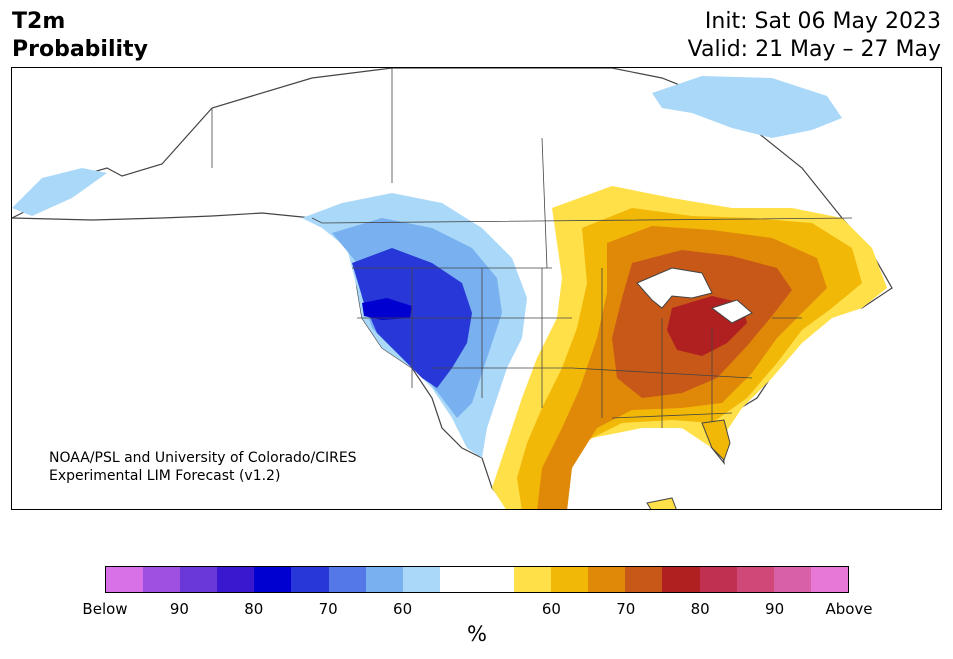 This screenshot has width=953, height=659. I want to click on credit-line-2: Experimental LIM Forecast (v1.2), so click(165, 476).